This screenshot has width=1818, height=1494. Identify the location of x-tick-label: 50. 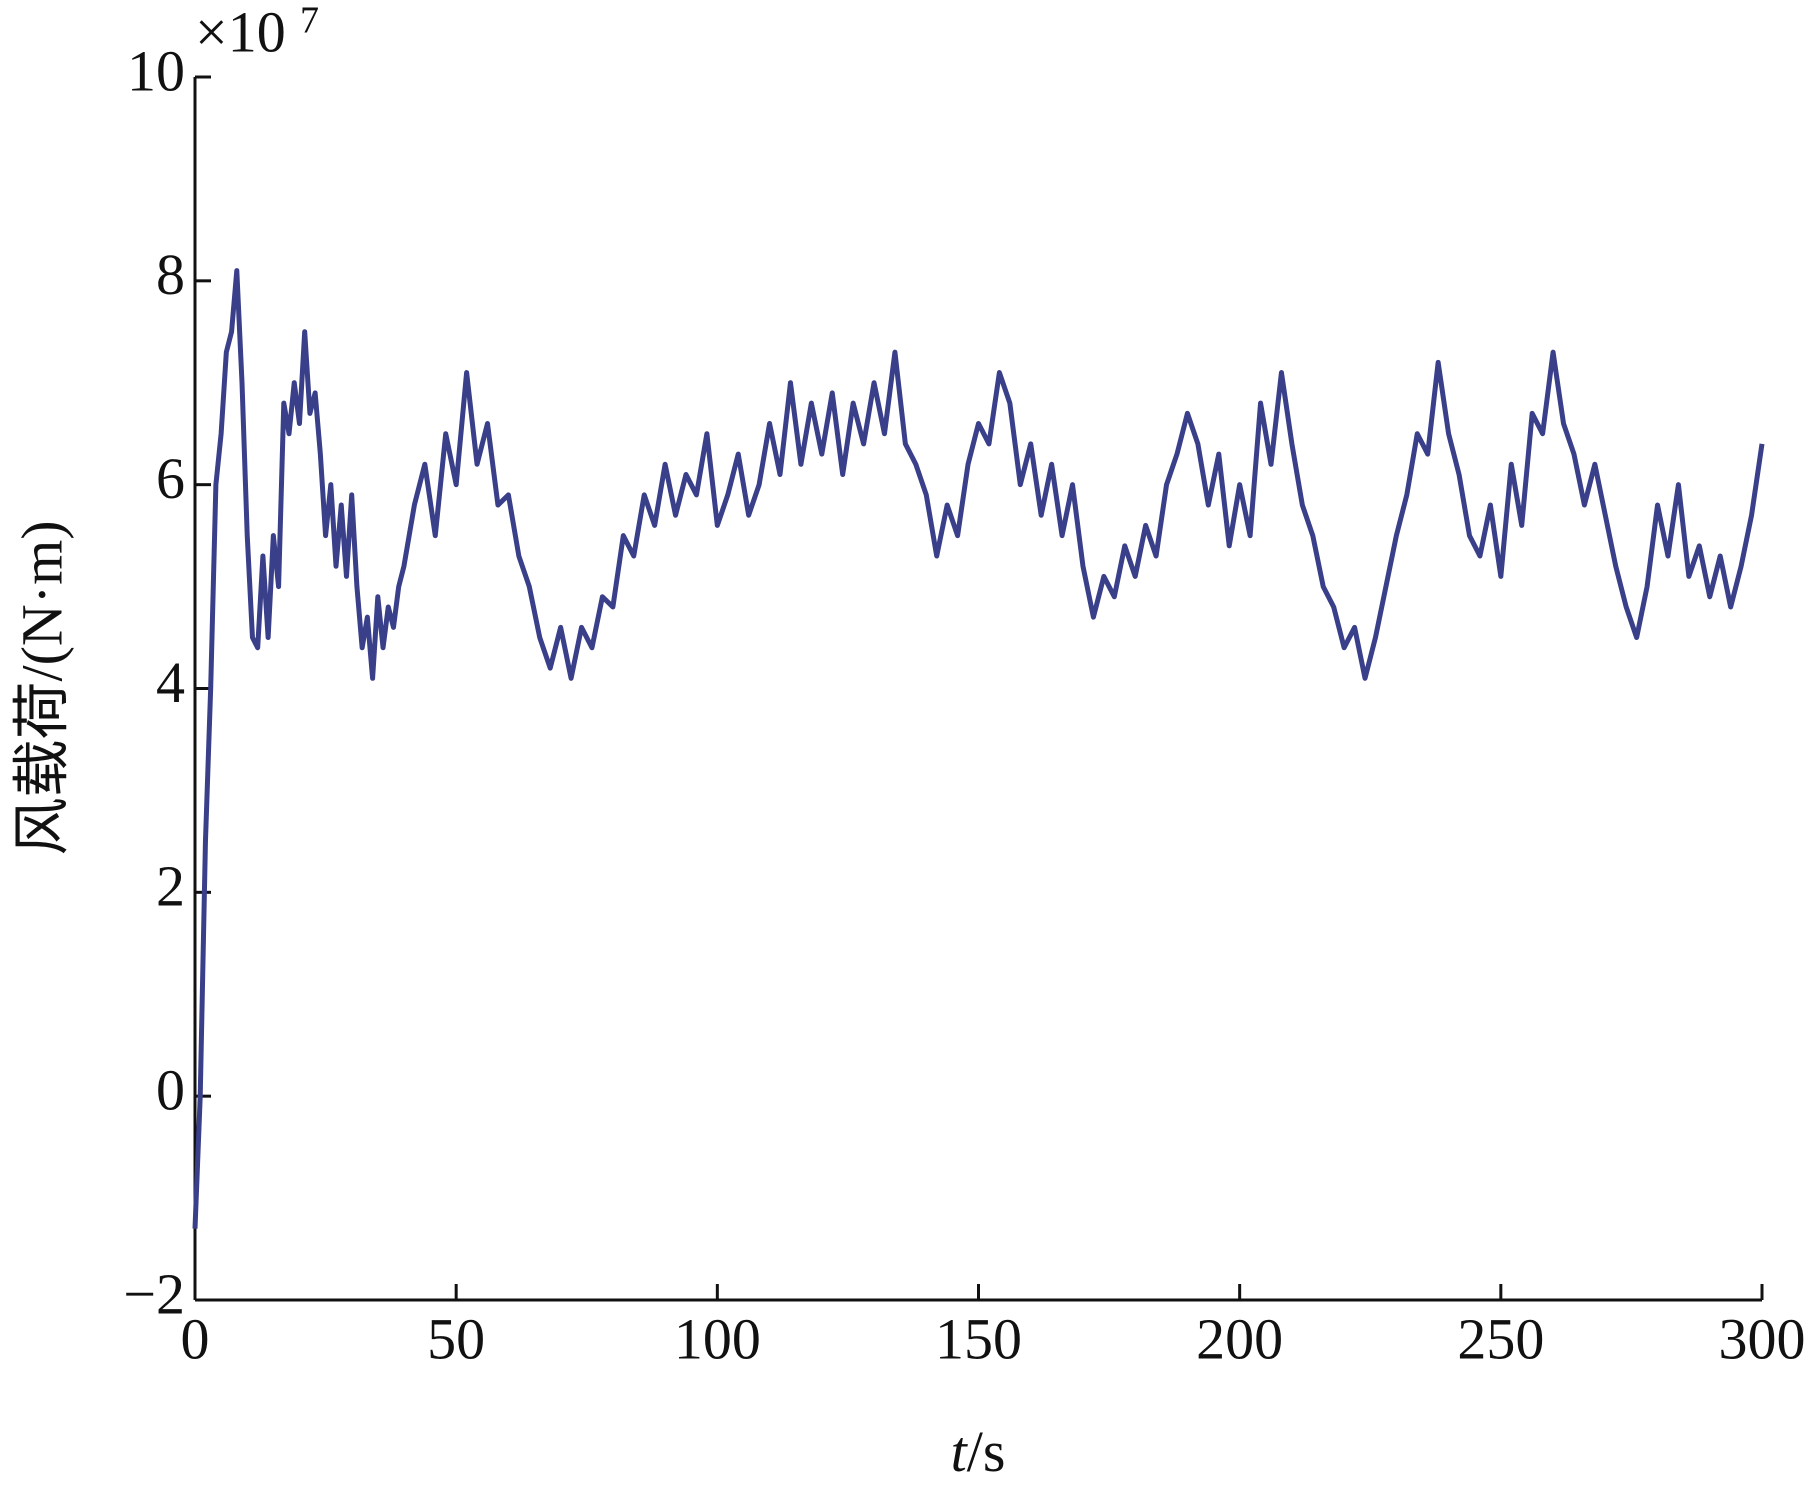
(456, 1338).